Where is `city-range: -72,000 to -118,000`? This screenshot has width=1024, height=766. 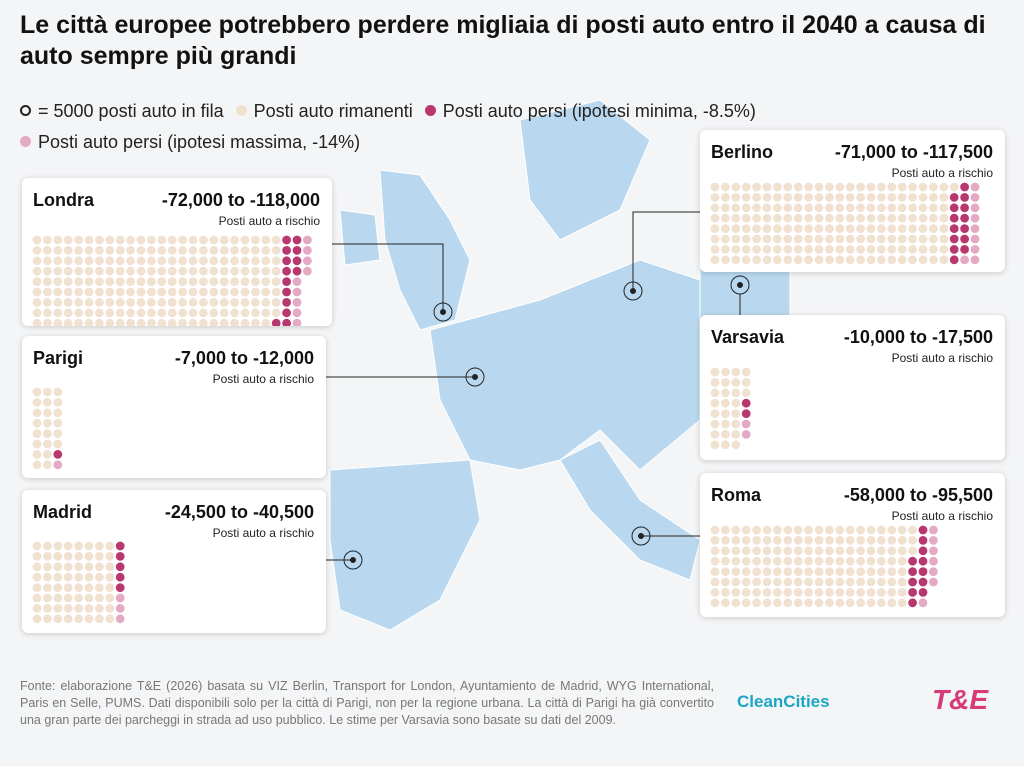 city-range: -72,000 to -118,000 is located at coordinates (240, 200).